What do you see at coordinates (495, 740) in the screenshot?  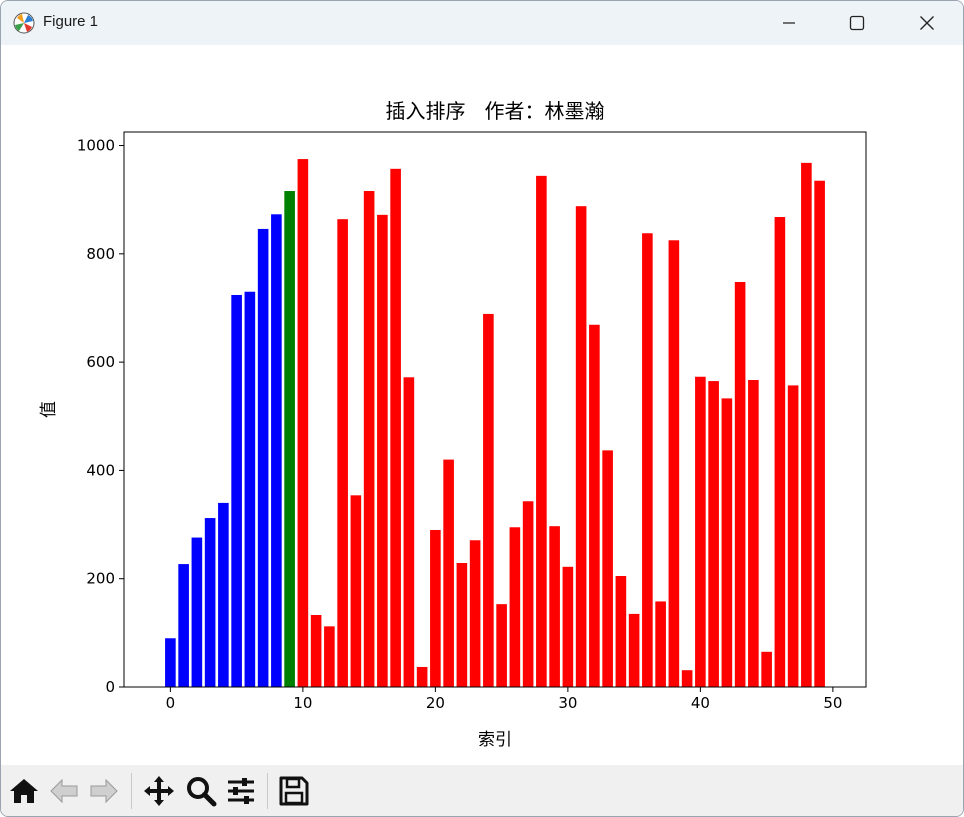 I see `x-axis-label: 索引` at bounding box center [495, 740].